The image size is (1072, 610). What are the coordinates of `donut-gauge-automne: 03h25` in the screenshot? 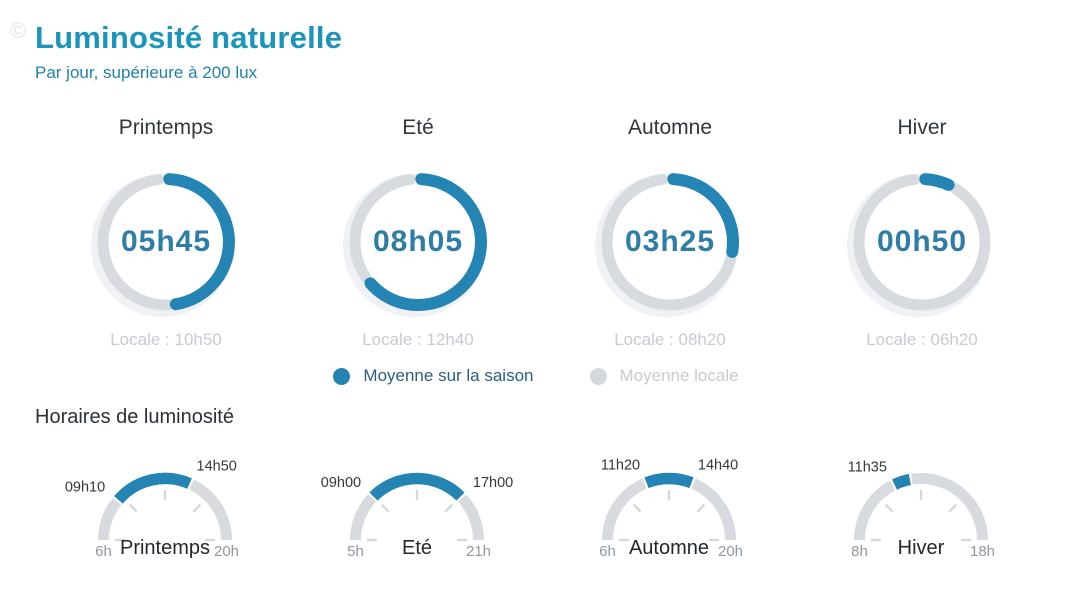 It's located at (670, 242).